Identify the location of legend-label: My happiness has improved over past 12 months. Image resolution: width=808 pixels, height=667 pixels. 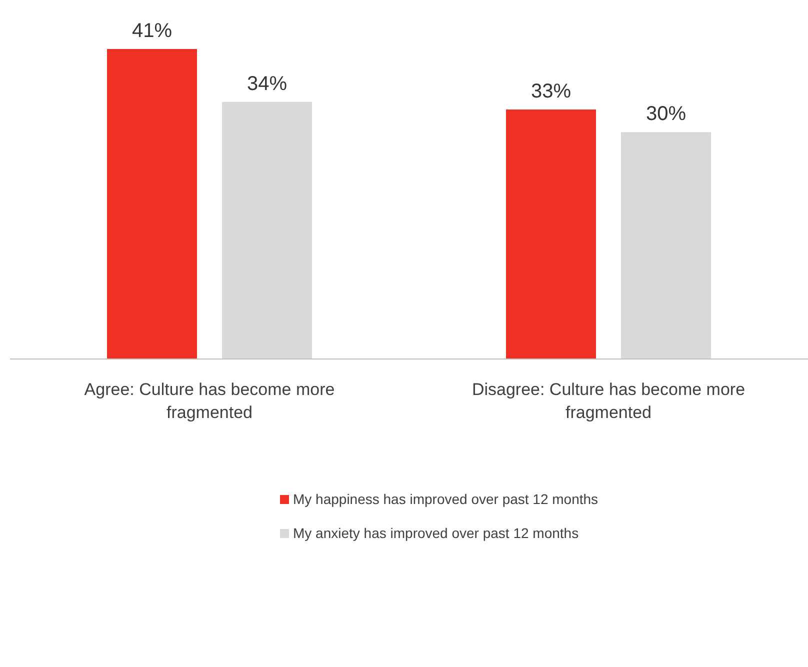
(445, 499).